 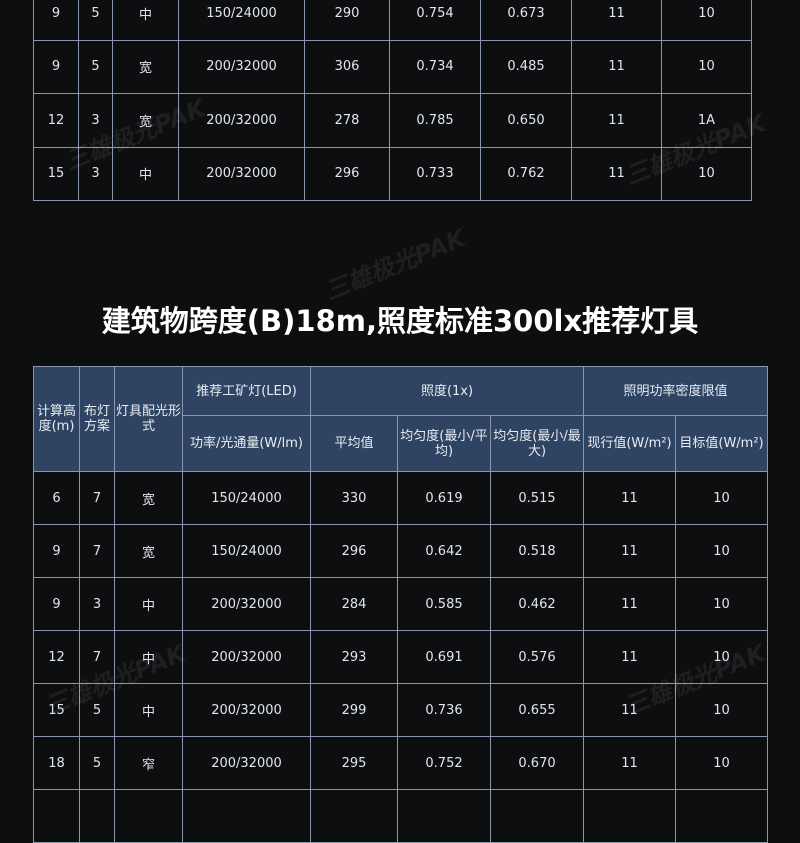 I want to click on table-cell: 0.650, so click(x=526, y=120).